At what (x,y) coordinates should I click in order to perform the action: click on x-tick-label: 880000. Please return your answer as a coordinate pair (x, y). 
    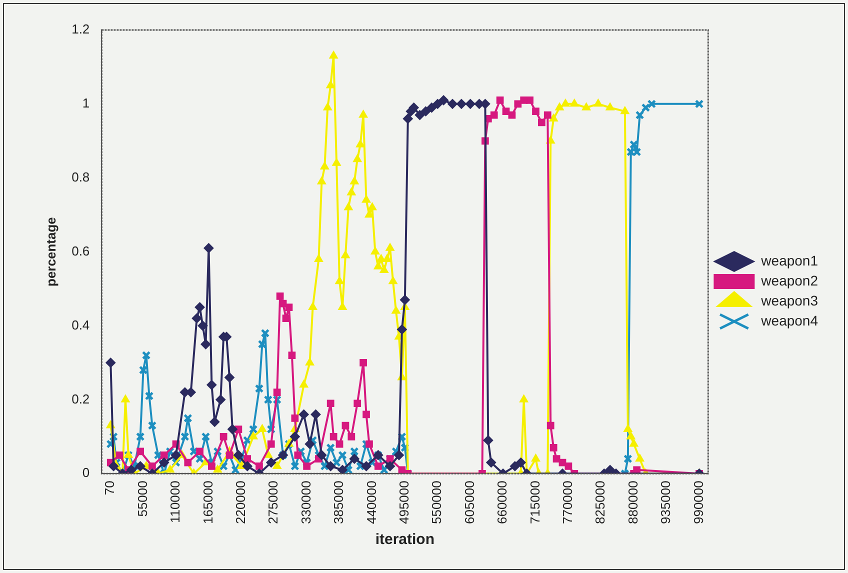
    Looking at the image, I should click on (632, 502).